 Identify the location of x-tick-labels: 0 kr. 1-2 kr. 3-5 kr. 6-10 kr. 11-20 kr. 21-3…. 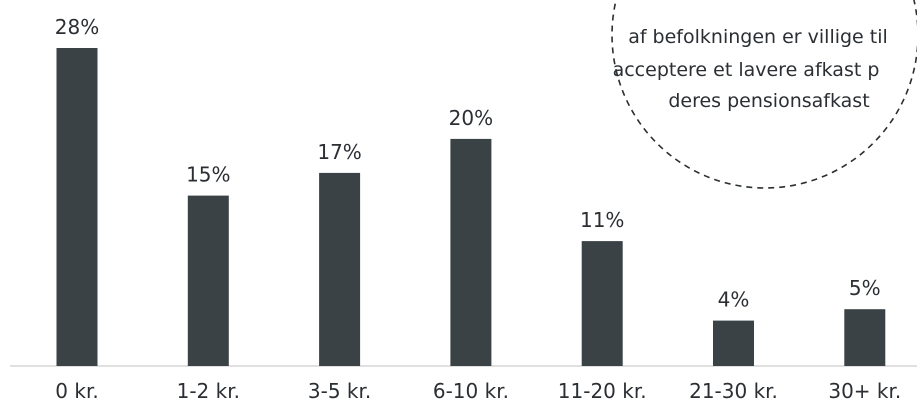
(478, 390).